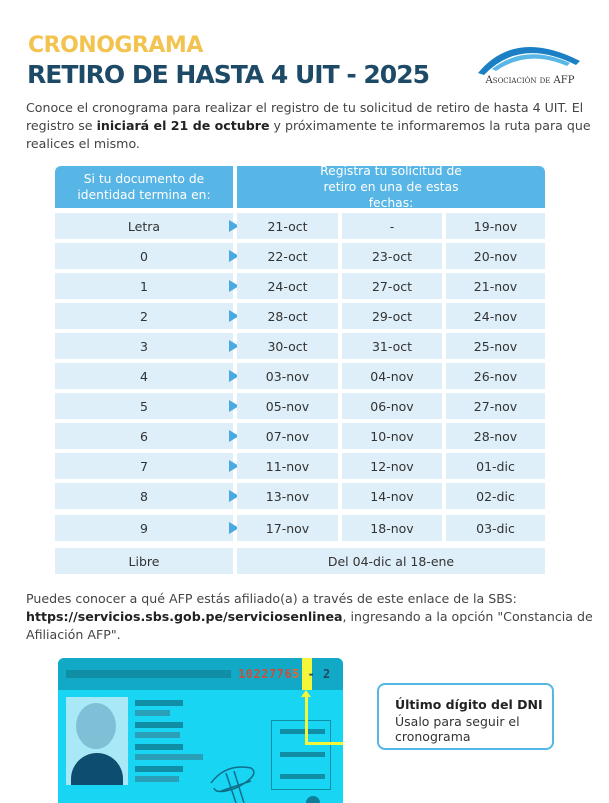 This screenshot has height=803, width=609. Describe the element at coordinates (495, 346) in the screenshot. I see `date-cell: 25-nov` at that location.